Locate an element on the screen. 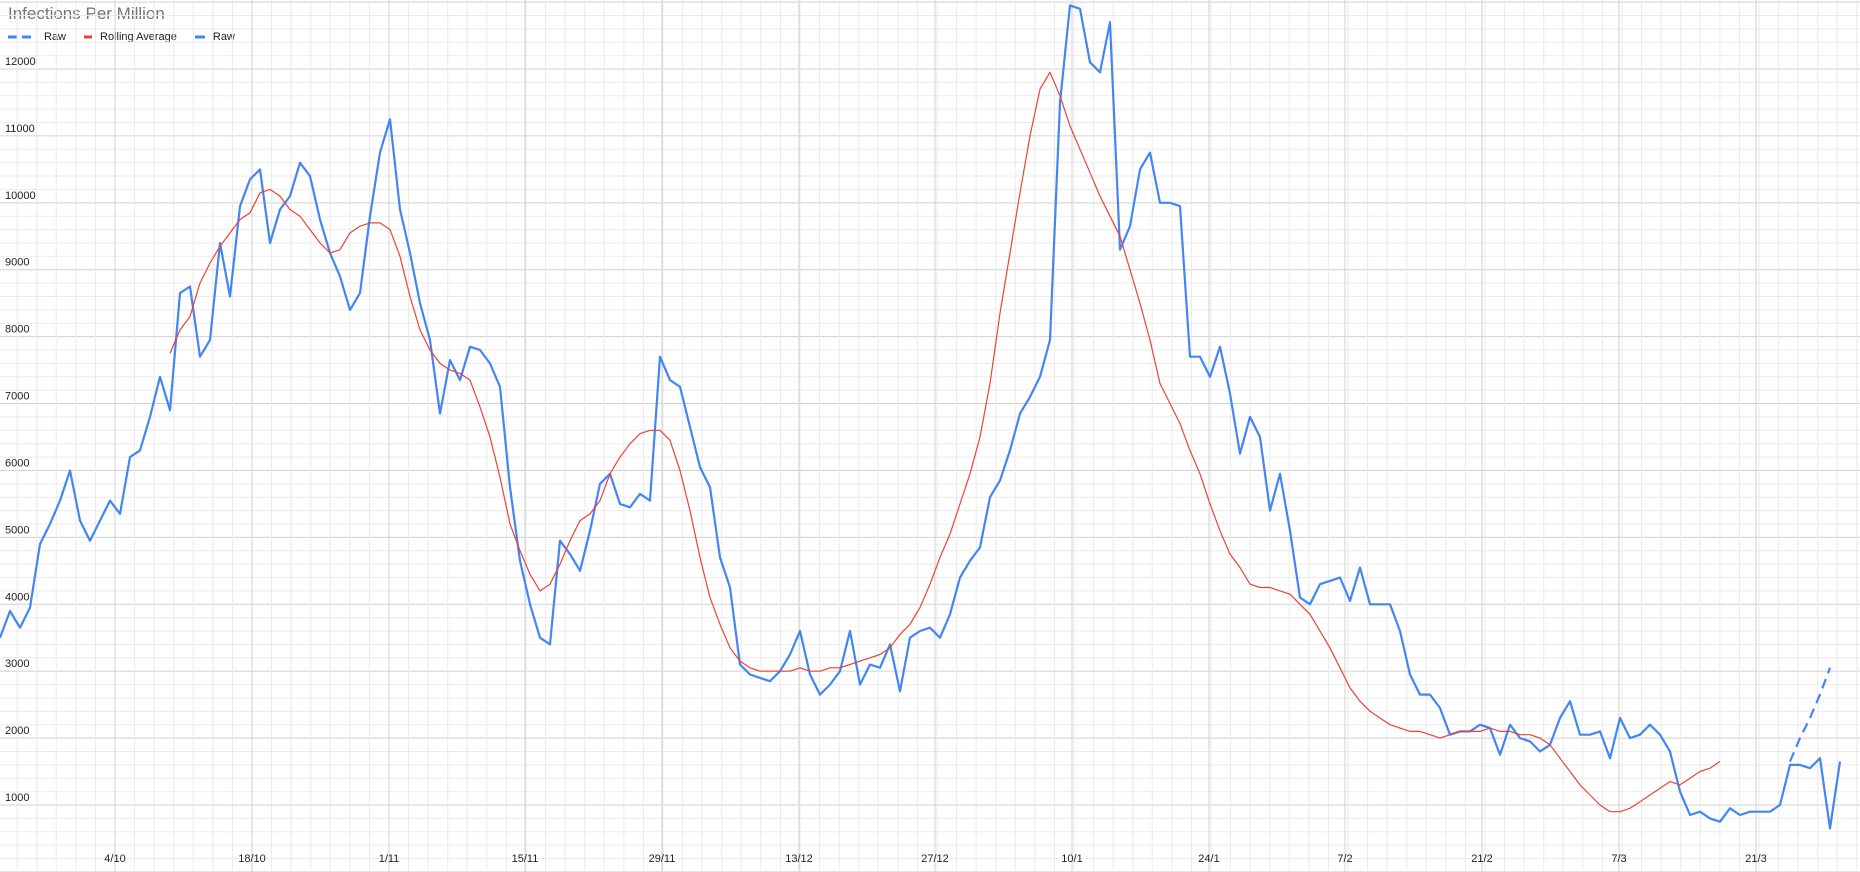  y-tick-label: 6000 is located at coordinates (17, 463).